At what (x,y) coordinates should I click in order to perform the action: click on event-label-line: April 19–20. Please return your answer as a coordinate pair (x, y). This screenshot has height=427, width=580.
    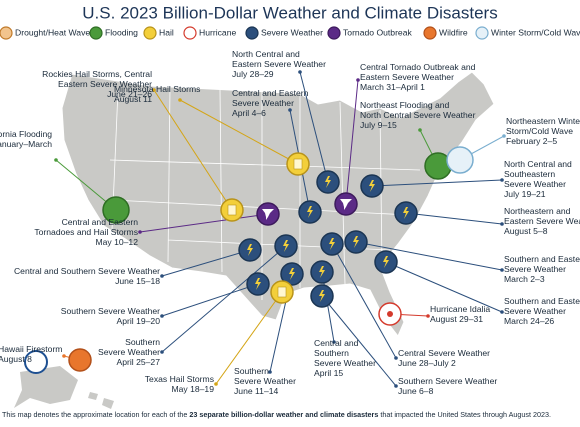
    Looking at the image, I should click on (139, 321).